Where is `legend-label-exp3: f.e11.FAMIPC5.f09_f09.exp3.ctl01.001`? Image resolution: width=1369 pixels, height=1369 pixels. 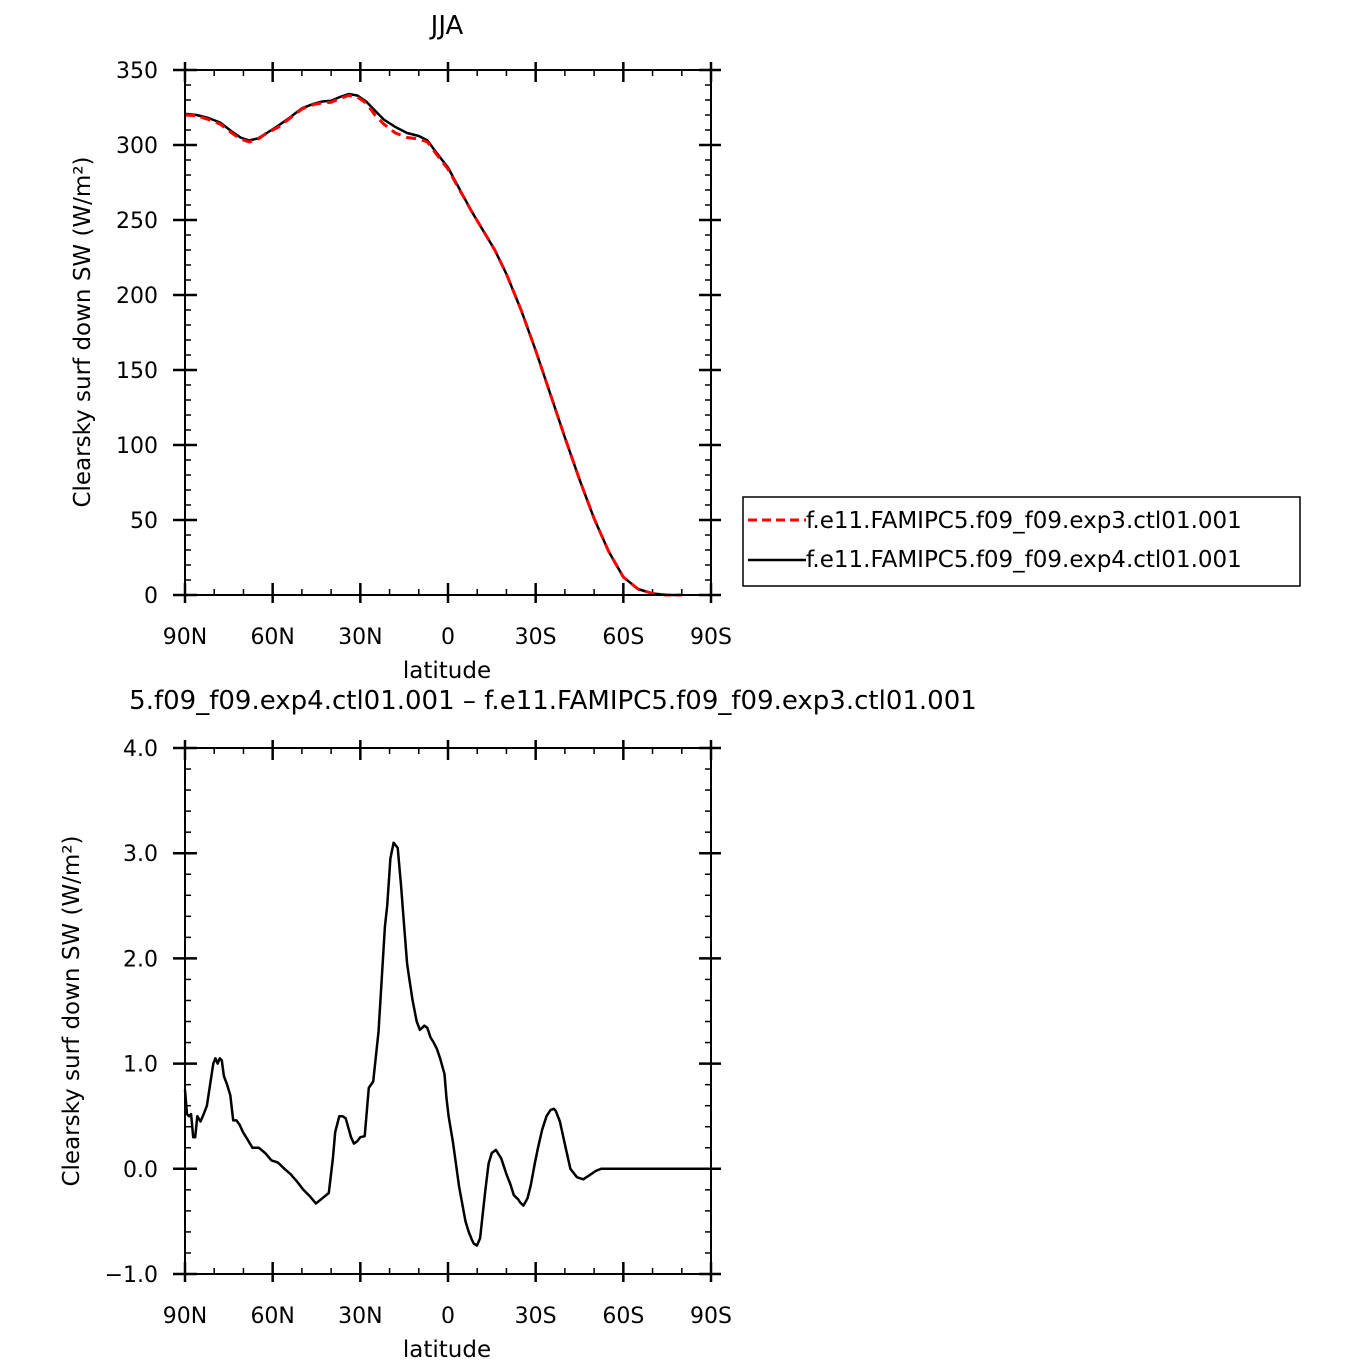 legend-label-exp3: f.e11.FAMIPC5.f09_f09.exp3.ctl01.001 is located at coordinates (1024, 521).